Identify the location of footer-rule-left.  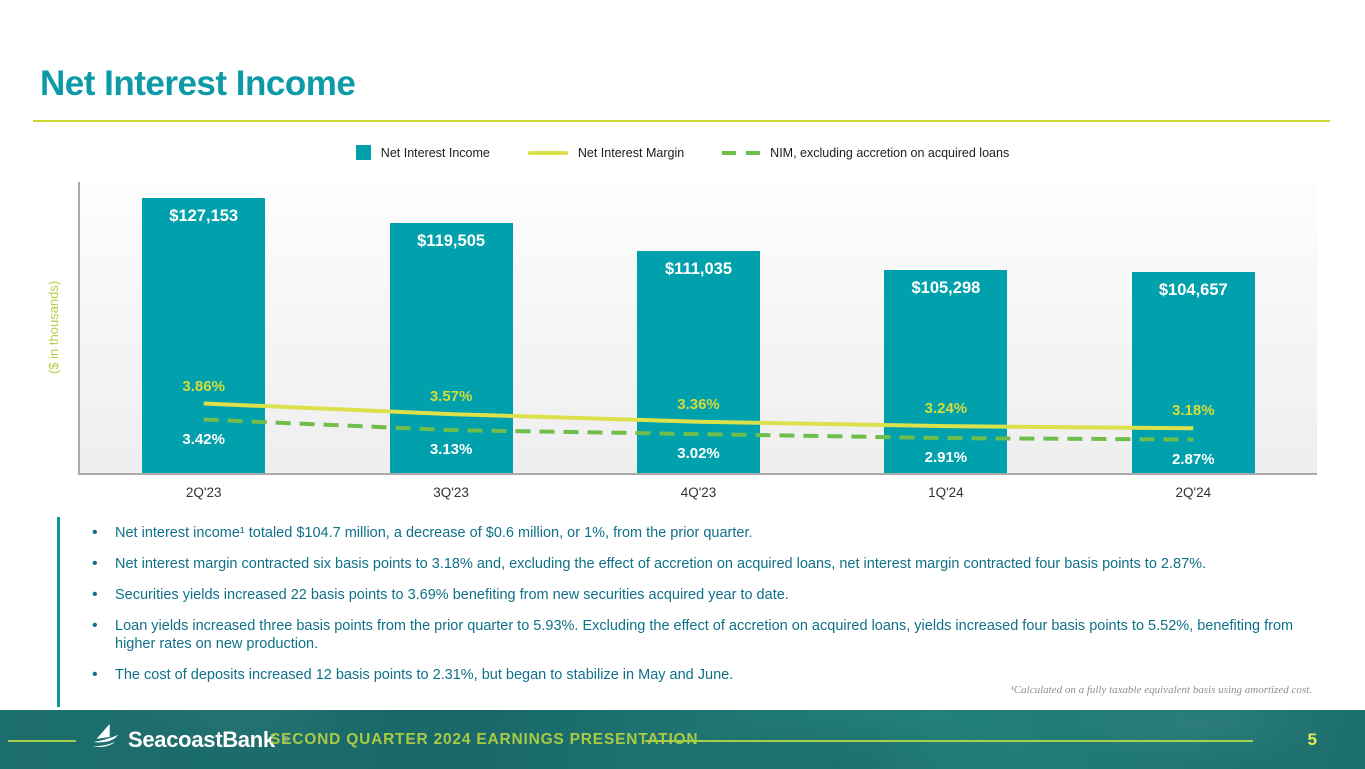
(42, 740).